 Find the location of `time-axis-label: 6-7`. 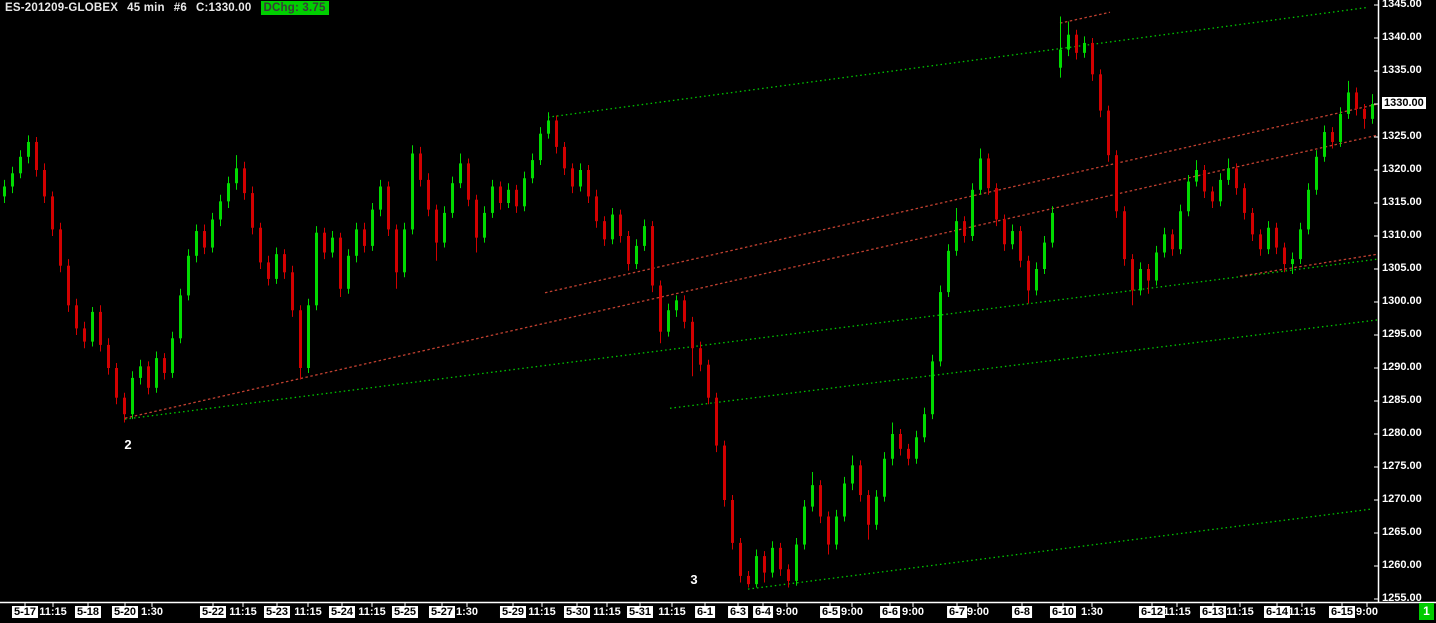

time-axis-label: 6-7 is located at coordinates (957, 612).